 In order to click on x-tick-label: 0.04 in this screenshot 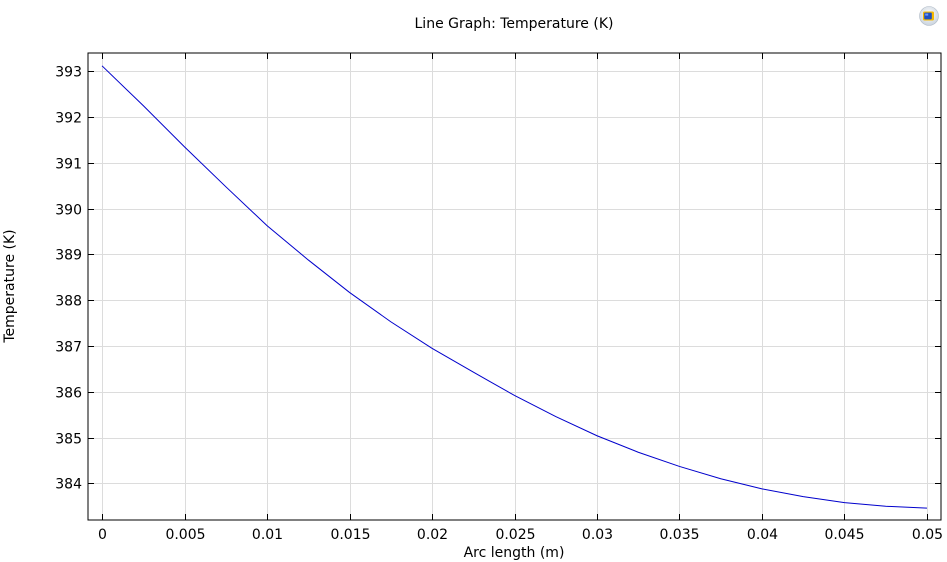, I will do `click(762, 535)`.